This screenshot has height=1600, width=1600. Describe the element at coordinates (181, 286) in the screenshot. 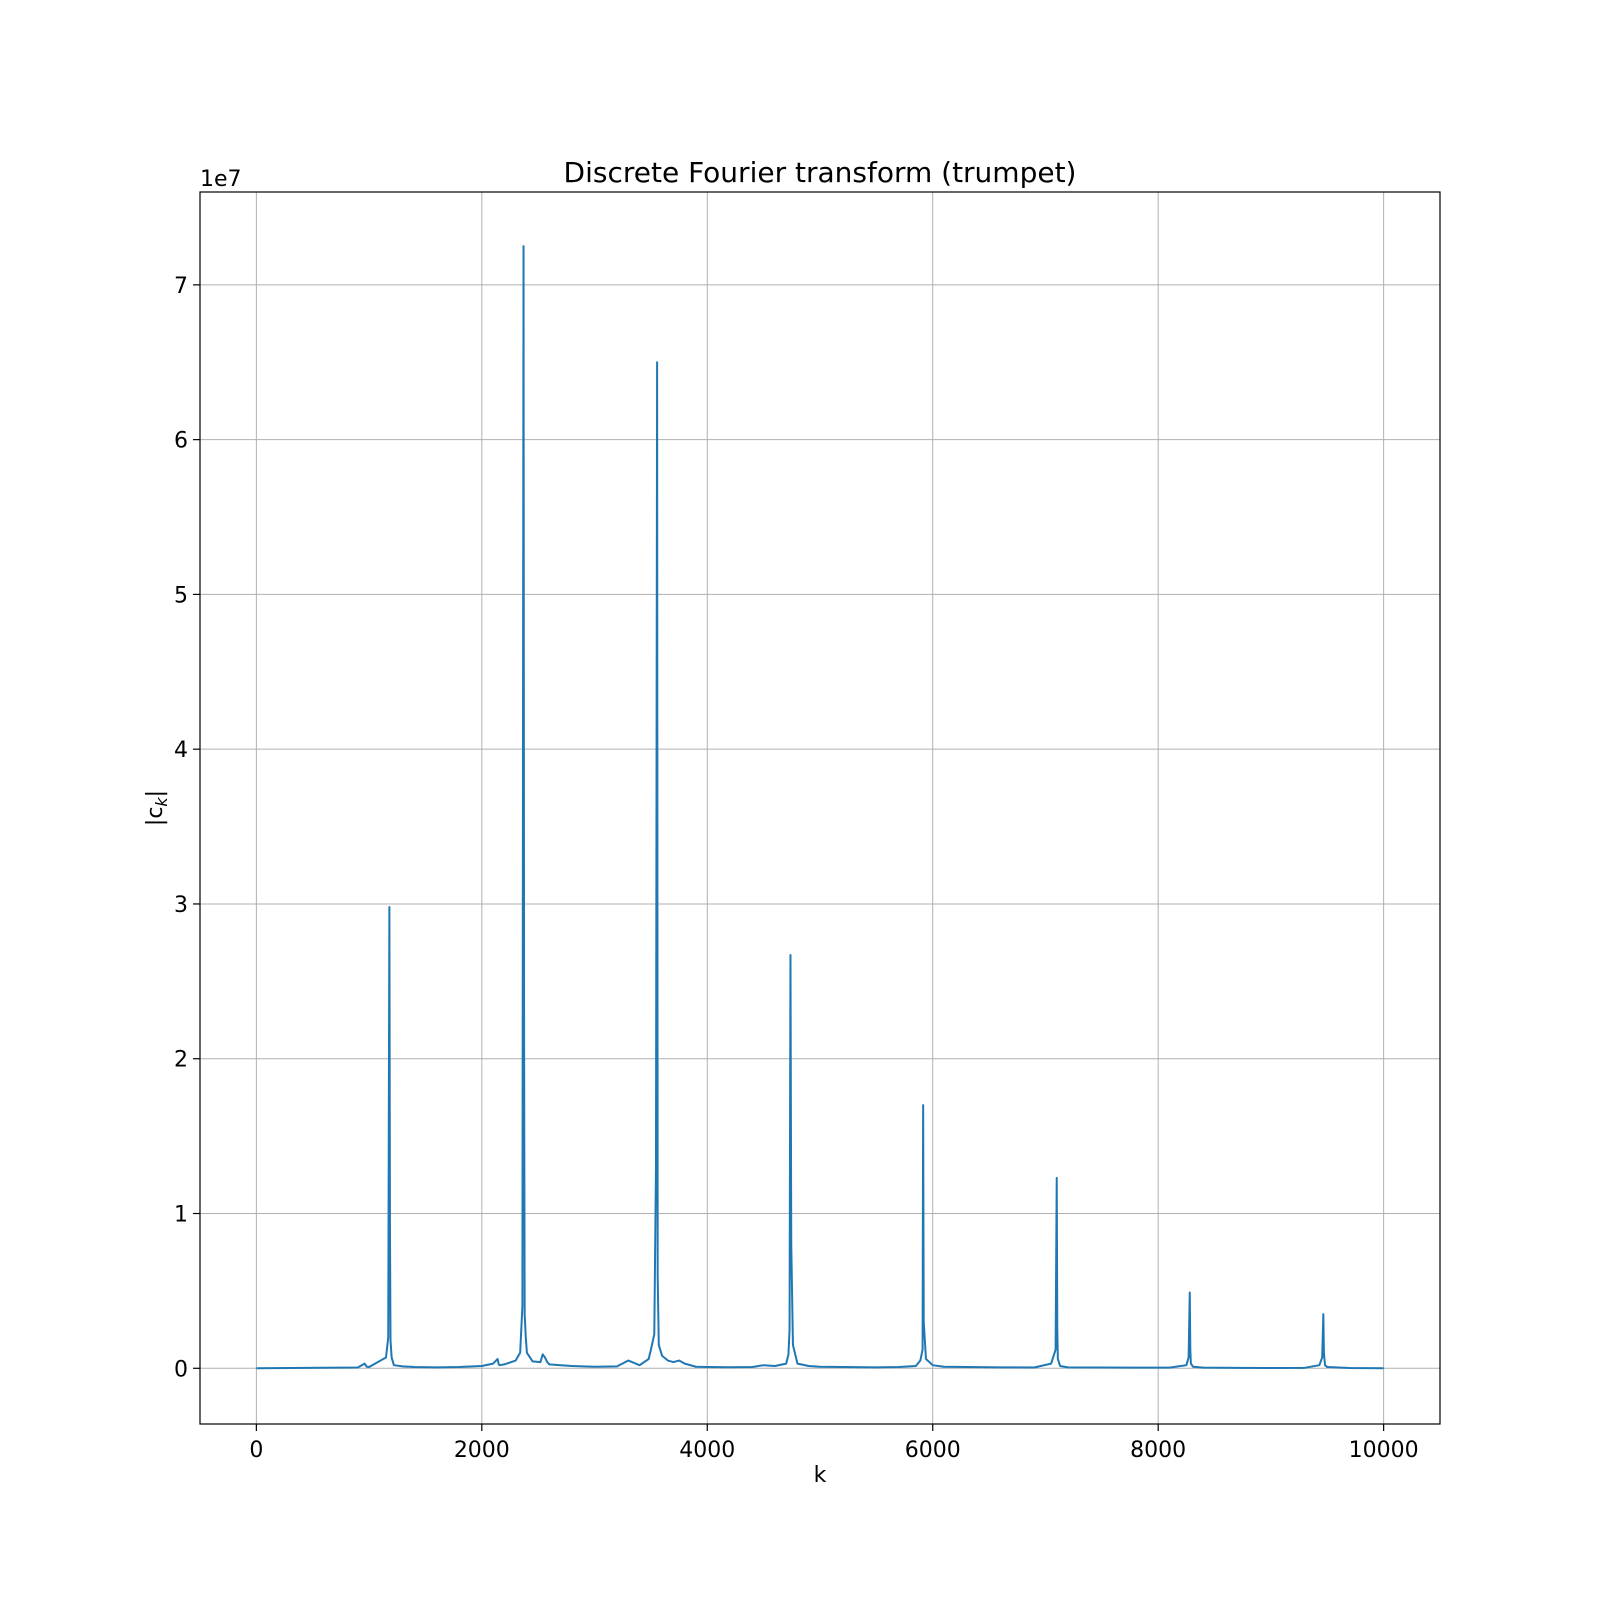

I see `y-tick-label: 7` at that location.